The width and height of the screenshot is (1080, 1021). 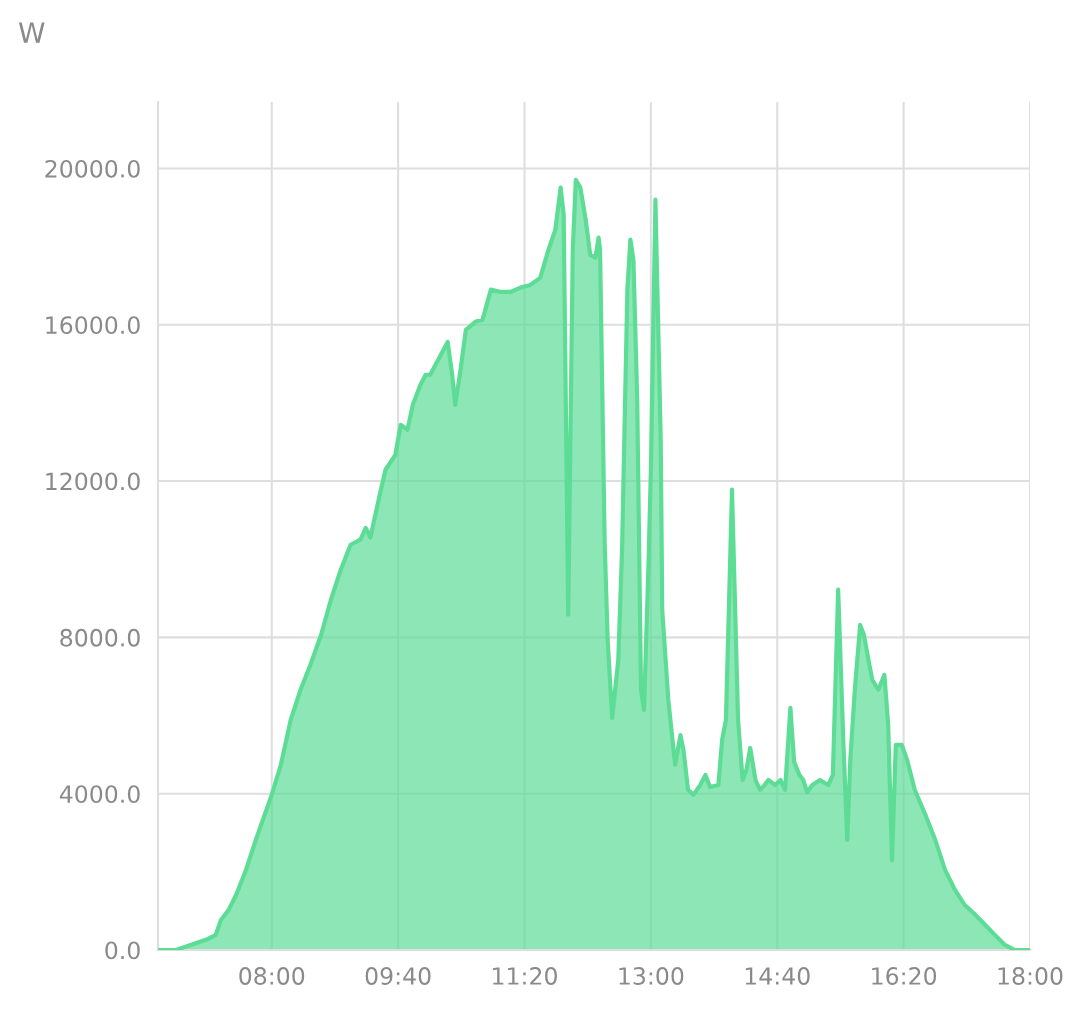 I want to click on x-tick-label: 13:00, so click(x=651, y=976).